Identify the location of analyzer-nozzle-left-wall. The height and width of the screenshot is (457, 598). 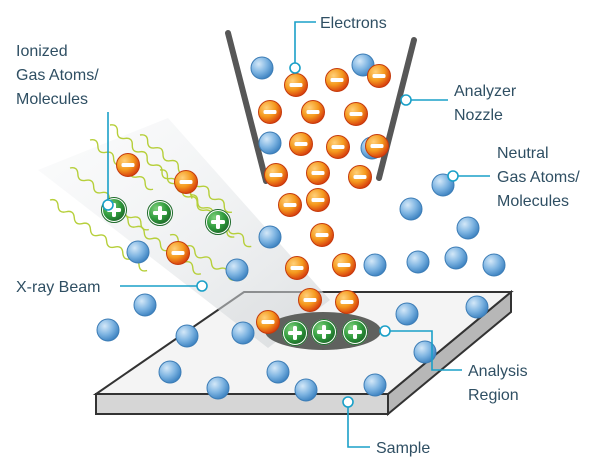
(247, 107).